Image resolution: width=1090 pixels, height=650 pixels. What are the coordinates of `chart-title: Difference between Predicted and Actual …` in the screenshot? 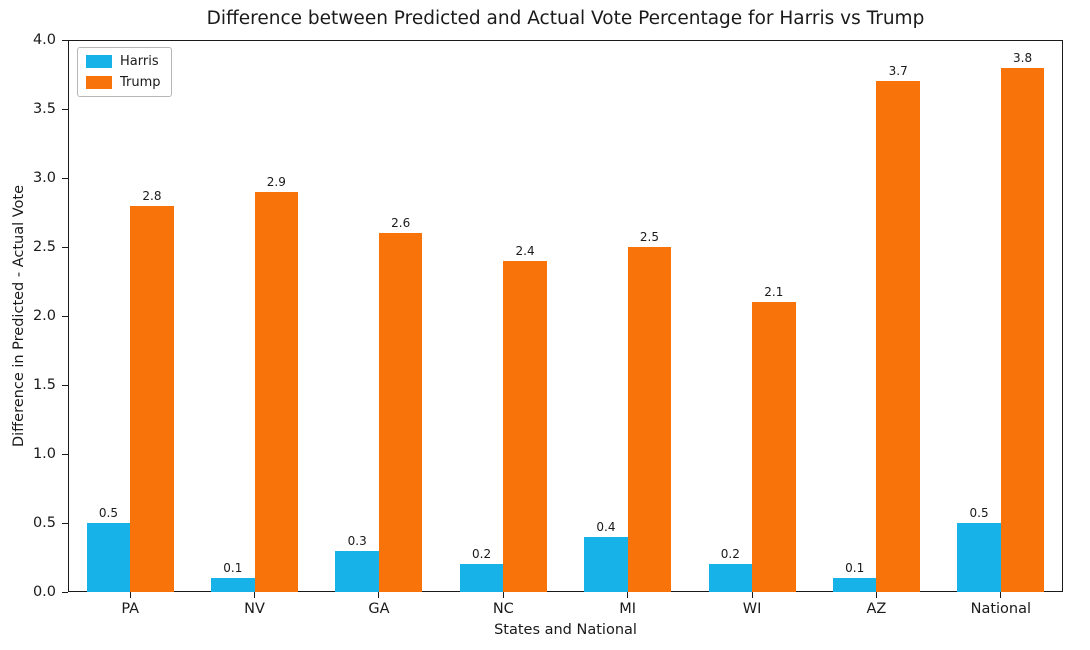 It's located at (565, 18).